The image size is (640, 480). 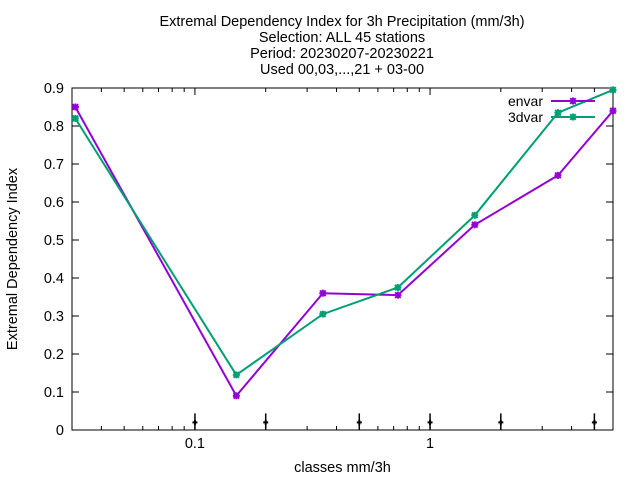 I want to click on x-tick-label: 0.1, so click(x=195, y=444).